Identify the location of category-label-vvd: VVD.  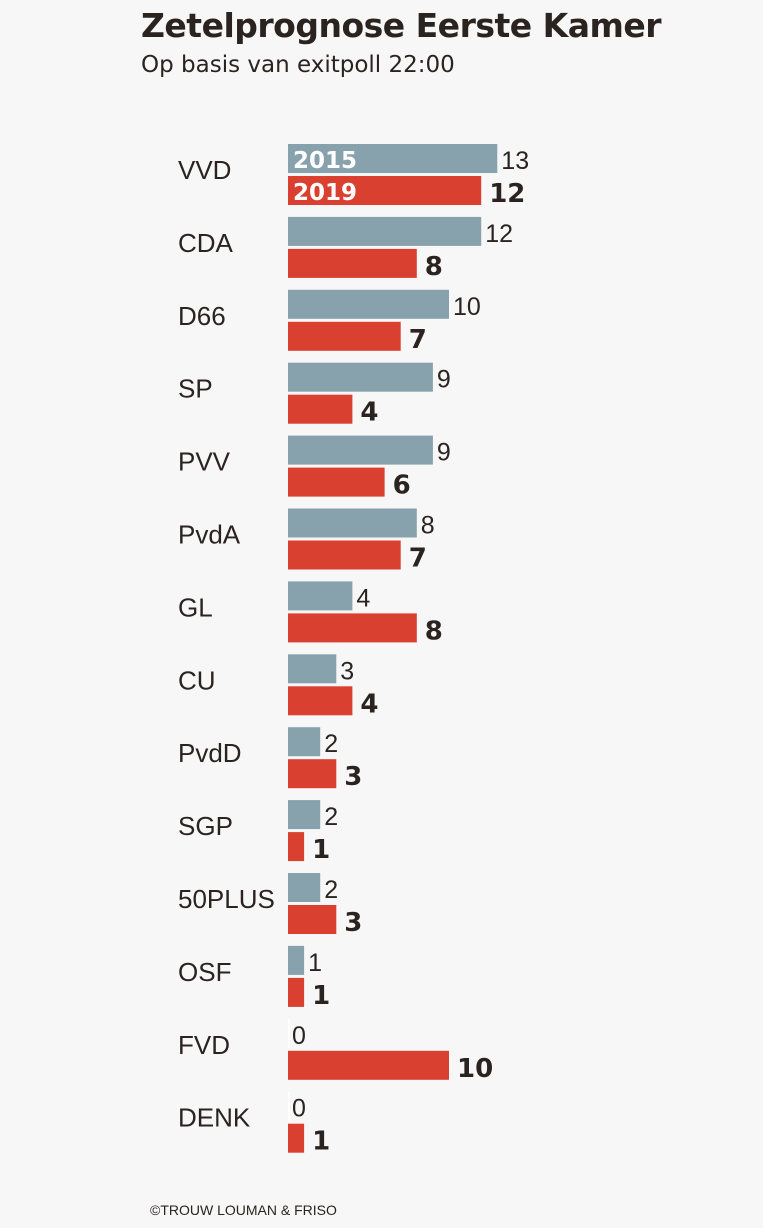
(204, 170).